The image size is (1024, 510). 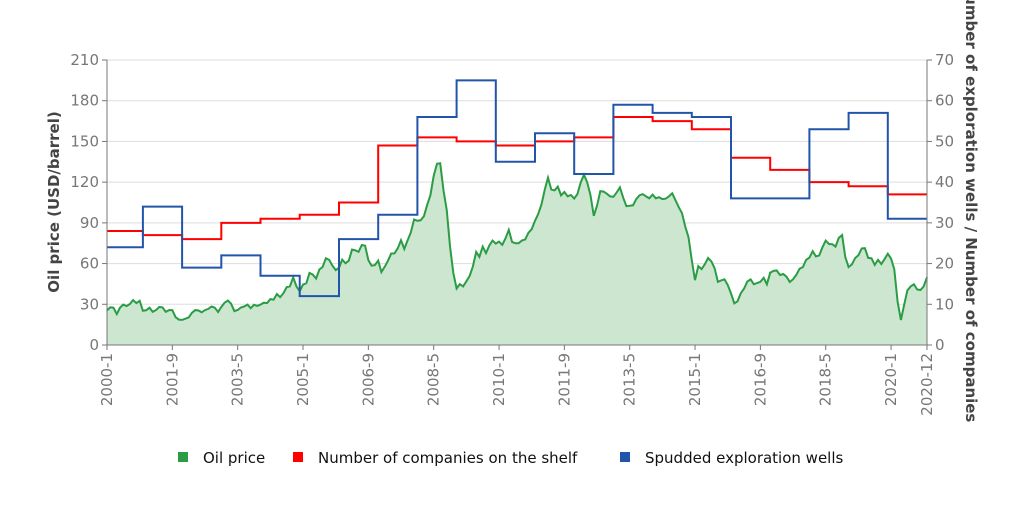 What do you see at coordinates (84, 141) in the screenshot?
I see `y-left-tick-label: 150` at bounding box center [84, 141].